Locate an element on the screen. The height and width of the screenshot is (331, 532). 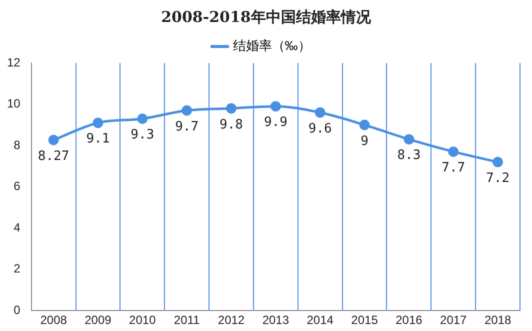
y-tick-label: 10 is located at coordinates (13, 103).